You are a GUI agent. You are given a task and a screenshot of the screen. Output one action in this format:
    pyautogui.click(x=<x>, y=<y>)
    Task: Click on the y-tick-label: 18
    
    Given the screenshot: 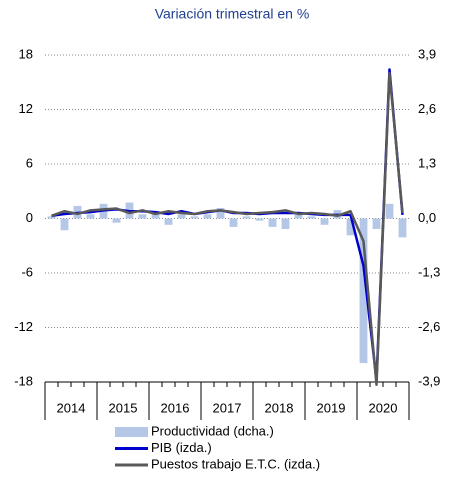 What is the action you would take?
    pyautogui.click(x=26, y=53)
    